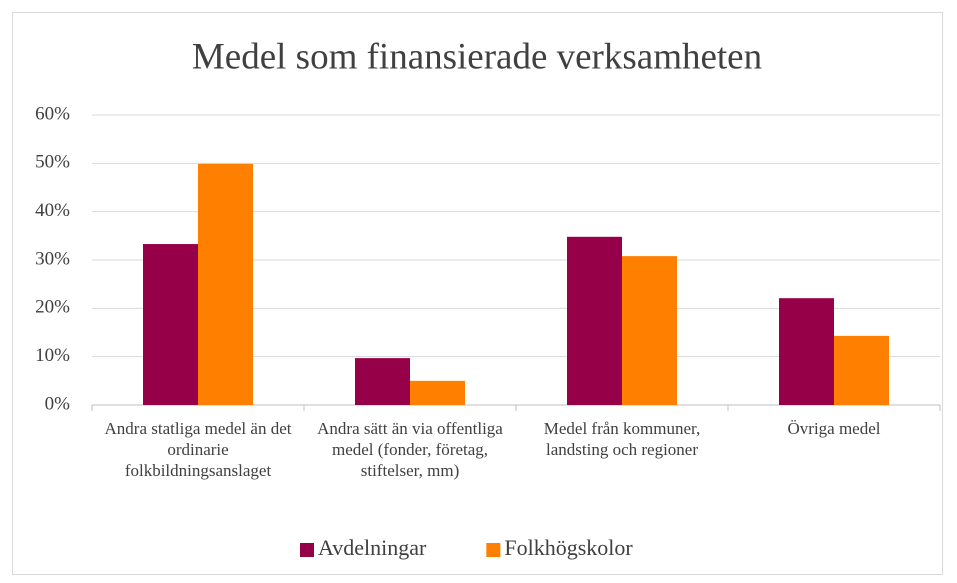 The height and width of the screenshot is (583, 957). I want to click on x-tick-label: Övriga medel, so click(834, 428).